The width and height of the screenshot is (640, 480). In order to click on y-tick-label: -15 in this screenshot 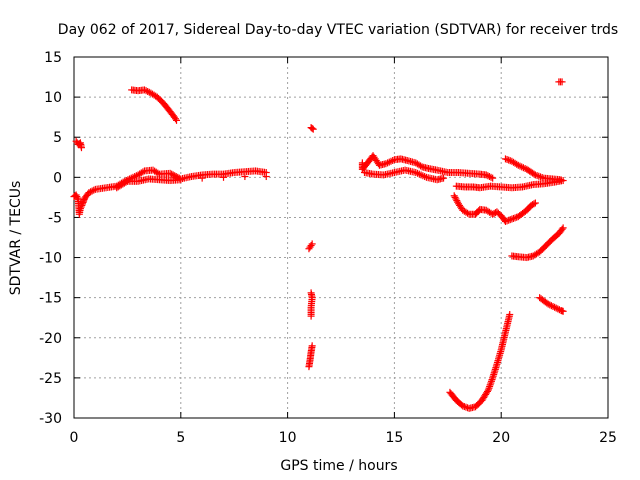, I will do `click(50, 299)`.